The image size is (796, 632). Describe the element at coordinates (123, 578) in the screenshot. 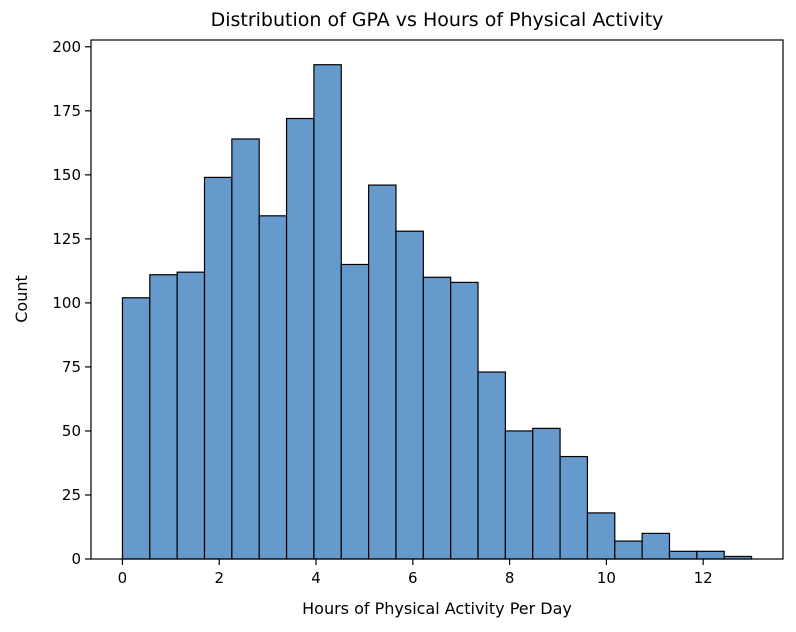

I see `x-tick-label: 0` at that location.